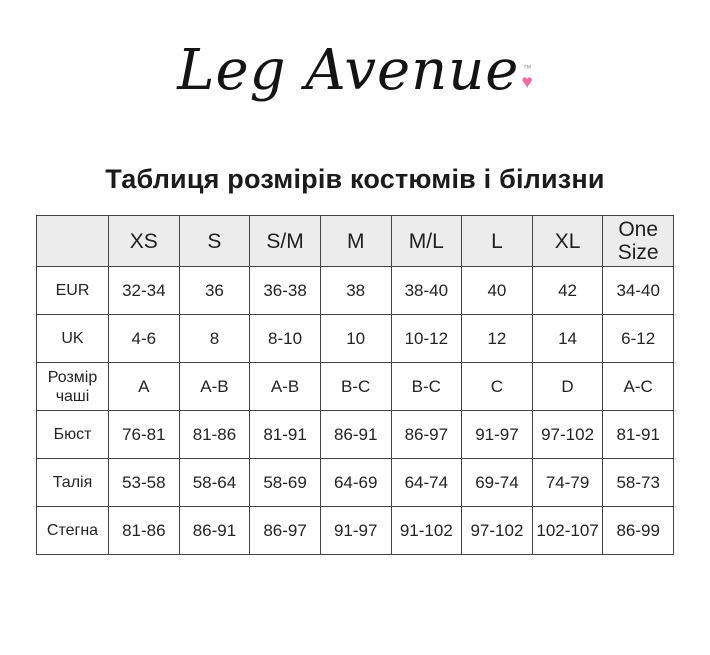 This screenshot has height=655, width=710. What do you see at coordinates (144, 386) in the screenshot?
I see `size-cell: A` at bounding box center [144, 386].